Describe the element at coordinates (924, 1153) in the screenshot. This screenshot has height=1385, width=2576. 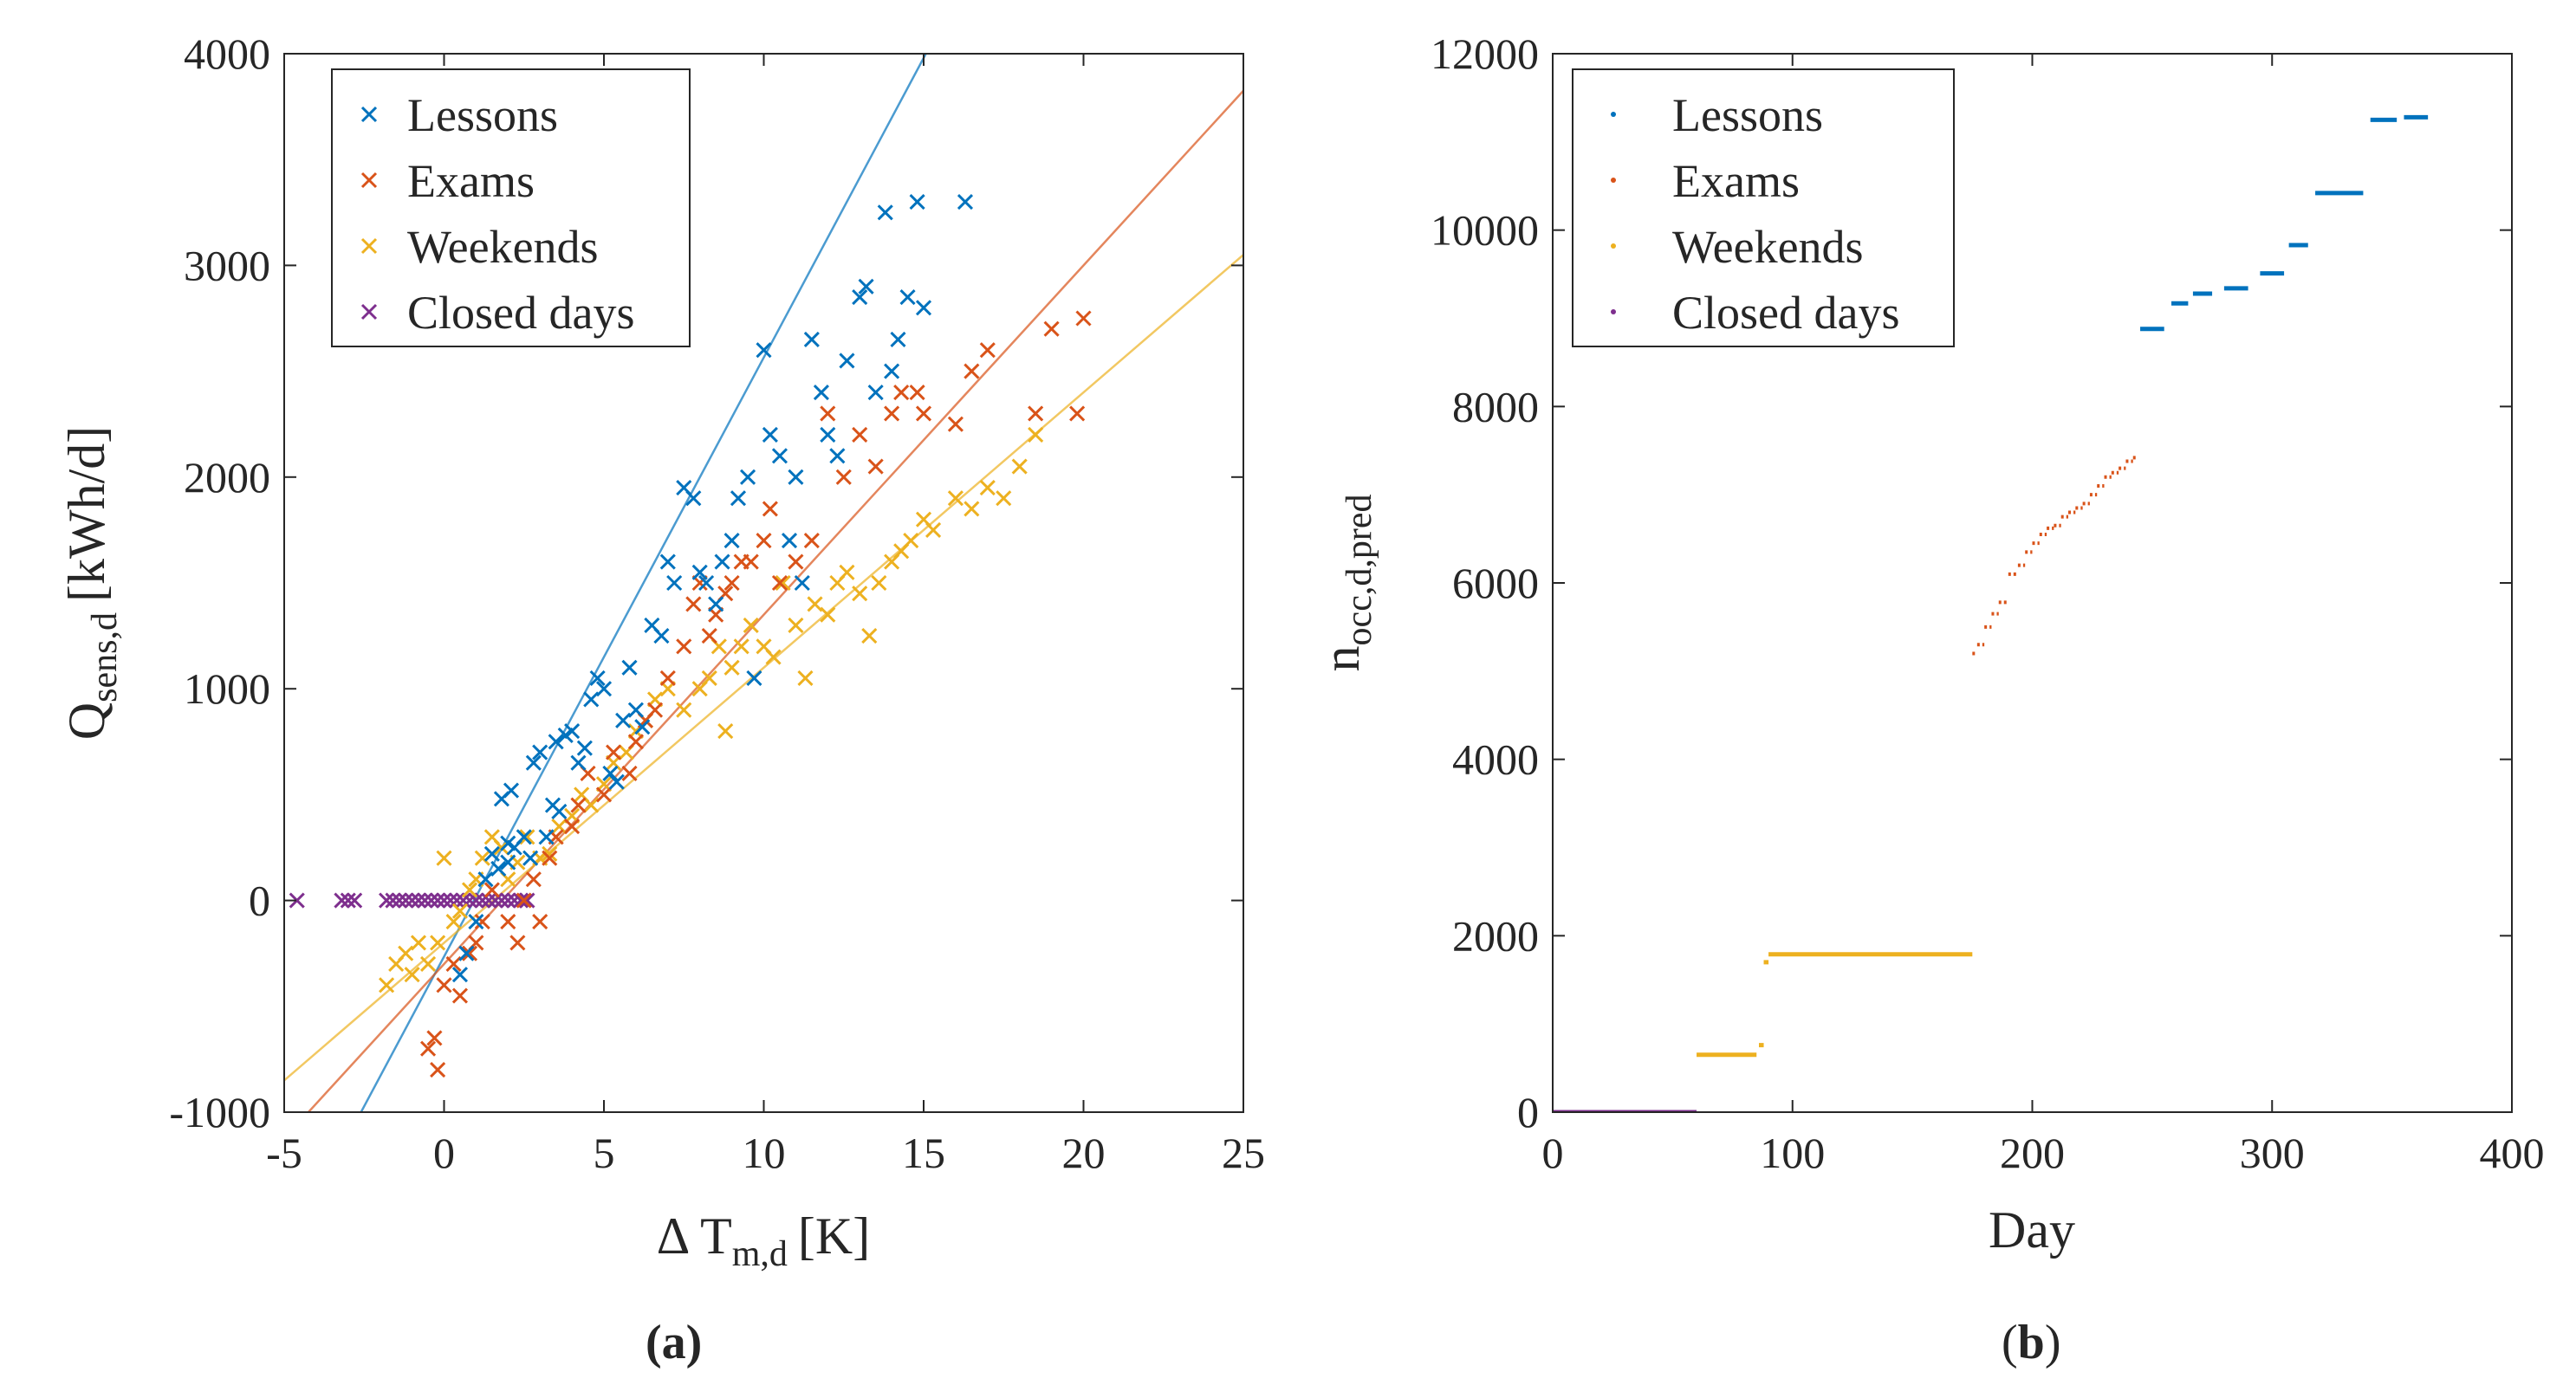
I see `x-tick-label: 15` at that location.